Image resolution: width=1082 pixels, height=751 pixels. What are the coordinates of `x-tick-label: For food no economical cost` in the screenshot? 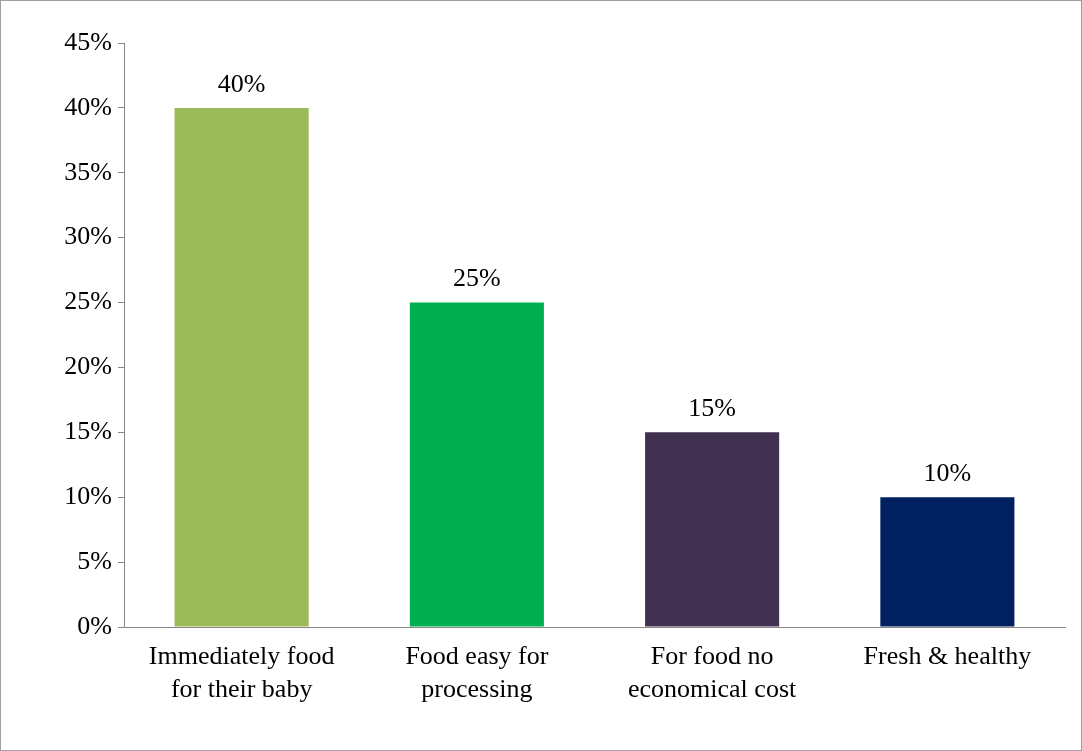 It's located at (712, 672).